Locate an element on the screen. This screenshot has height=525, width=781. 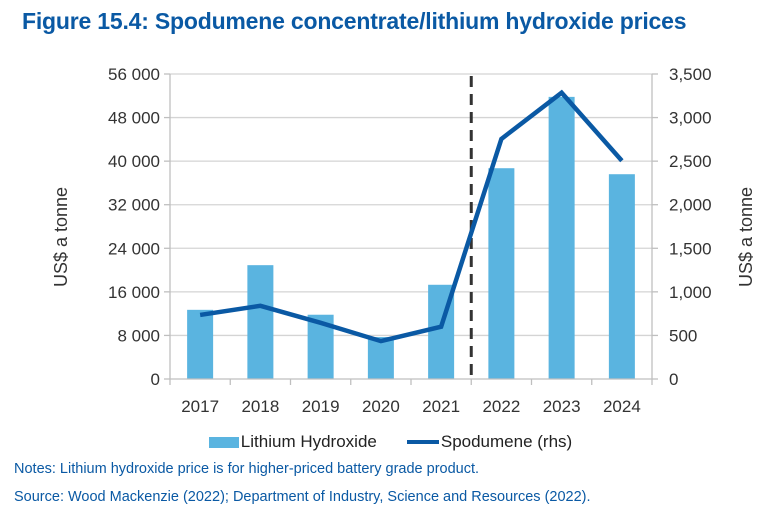
x-tick-labels: 2017 2018 2019 2020 2021 2022 2023 2024 is located at coordinates (411, 406).